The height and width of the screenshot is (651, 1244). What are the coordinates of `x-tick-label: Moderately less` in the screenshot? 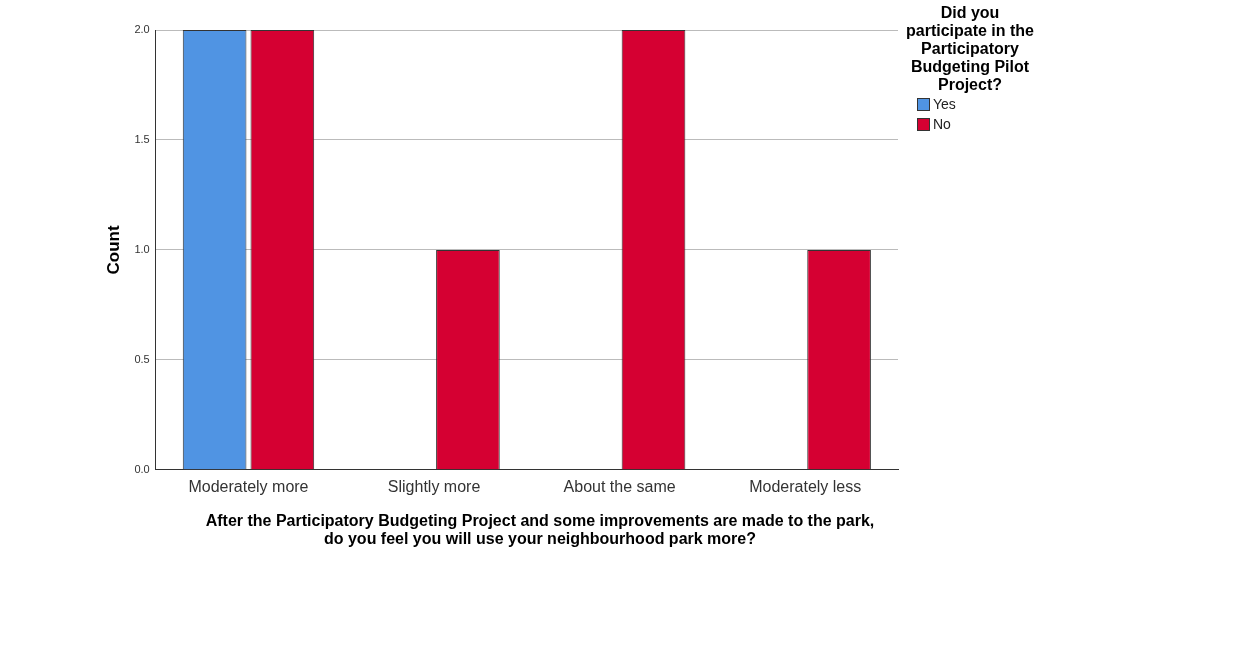 It's located at (805, 486).